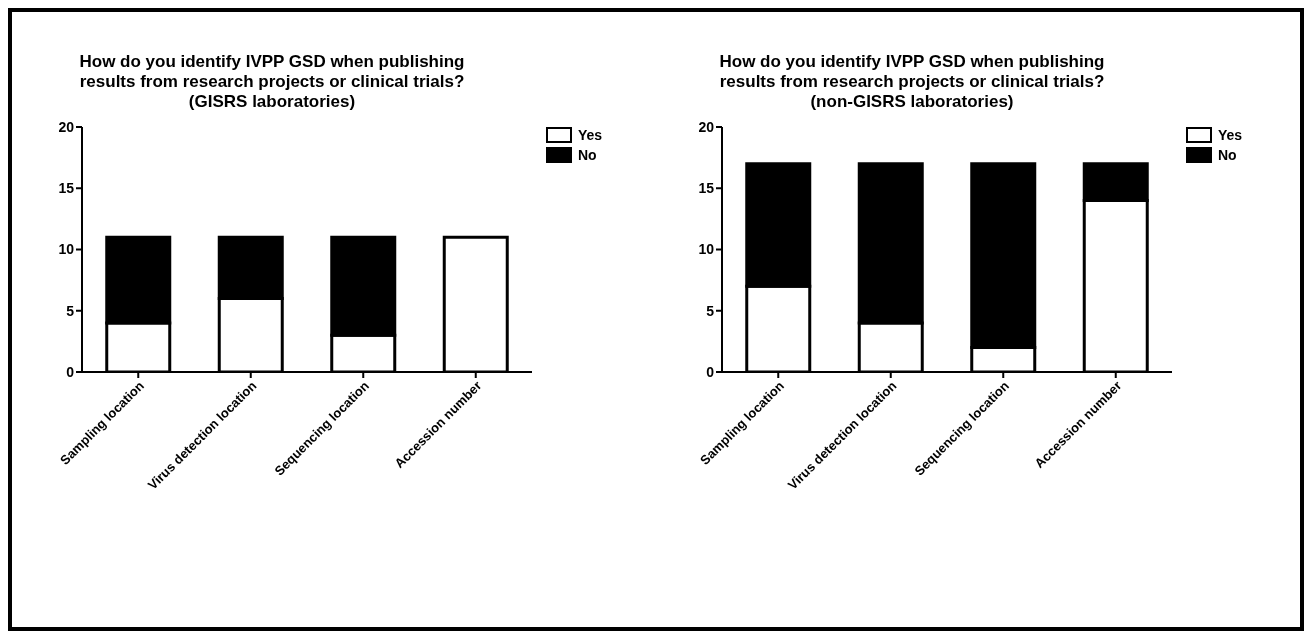 This screenshot has width=1316, height=643. What do you see at coordinates (912, 102) in the screenshot?
I see `chart-subtitle: (non-GISRS laboratories)` at bounding box center [912, 102].